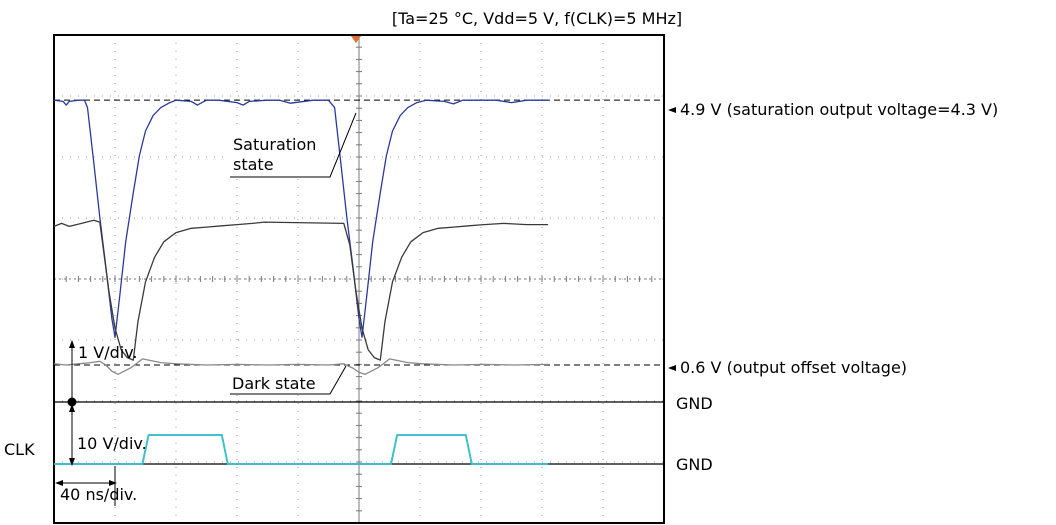 The height and width of the screenshot is (525, 1056). Describe the element at coordinates (102, 373) in the screenshot. I see `volt-div-signal-annotation: 1 V/div.` at that location.